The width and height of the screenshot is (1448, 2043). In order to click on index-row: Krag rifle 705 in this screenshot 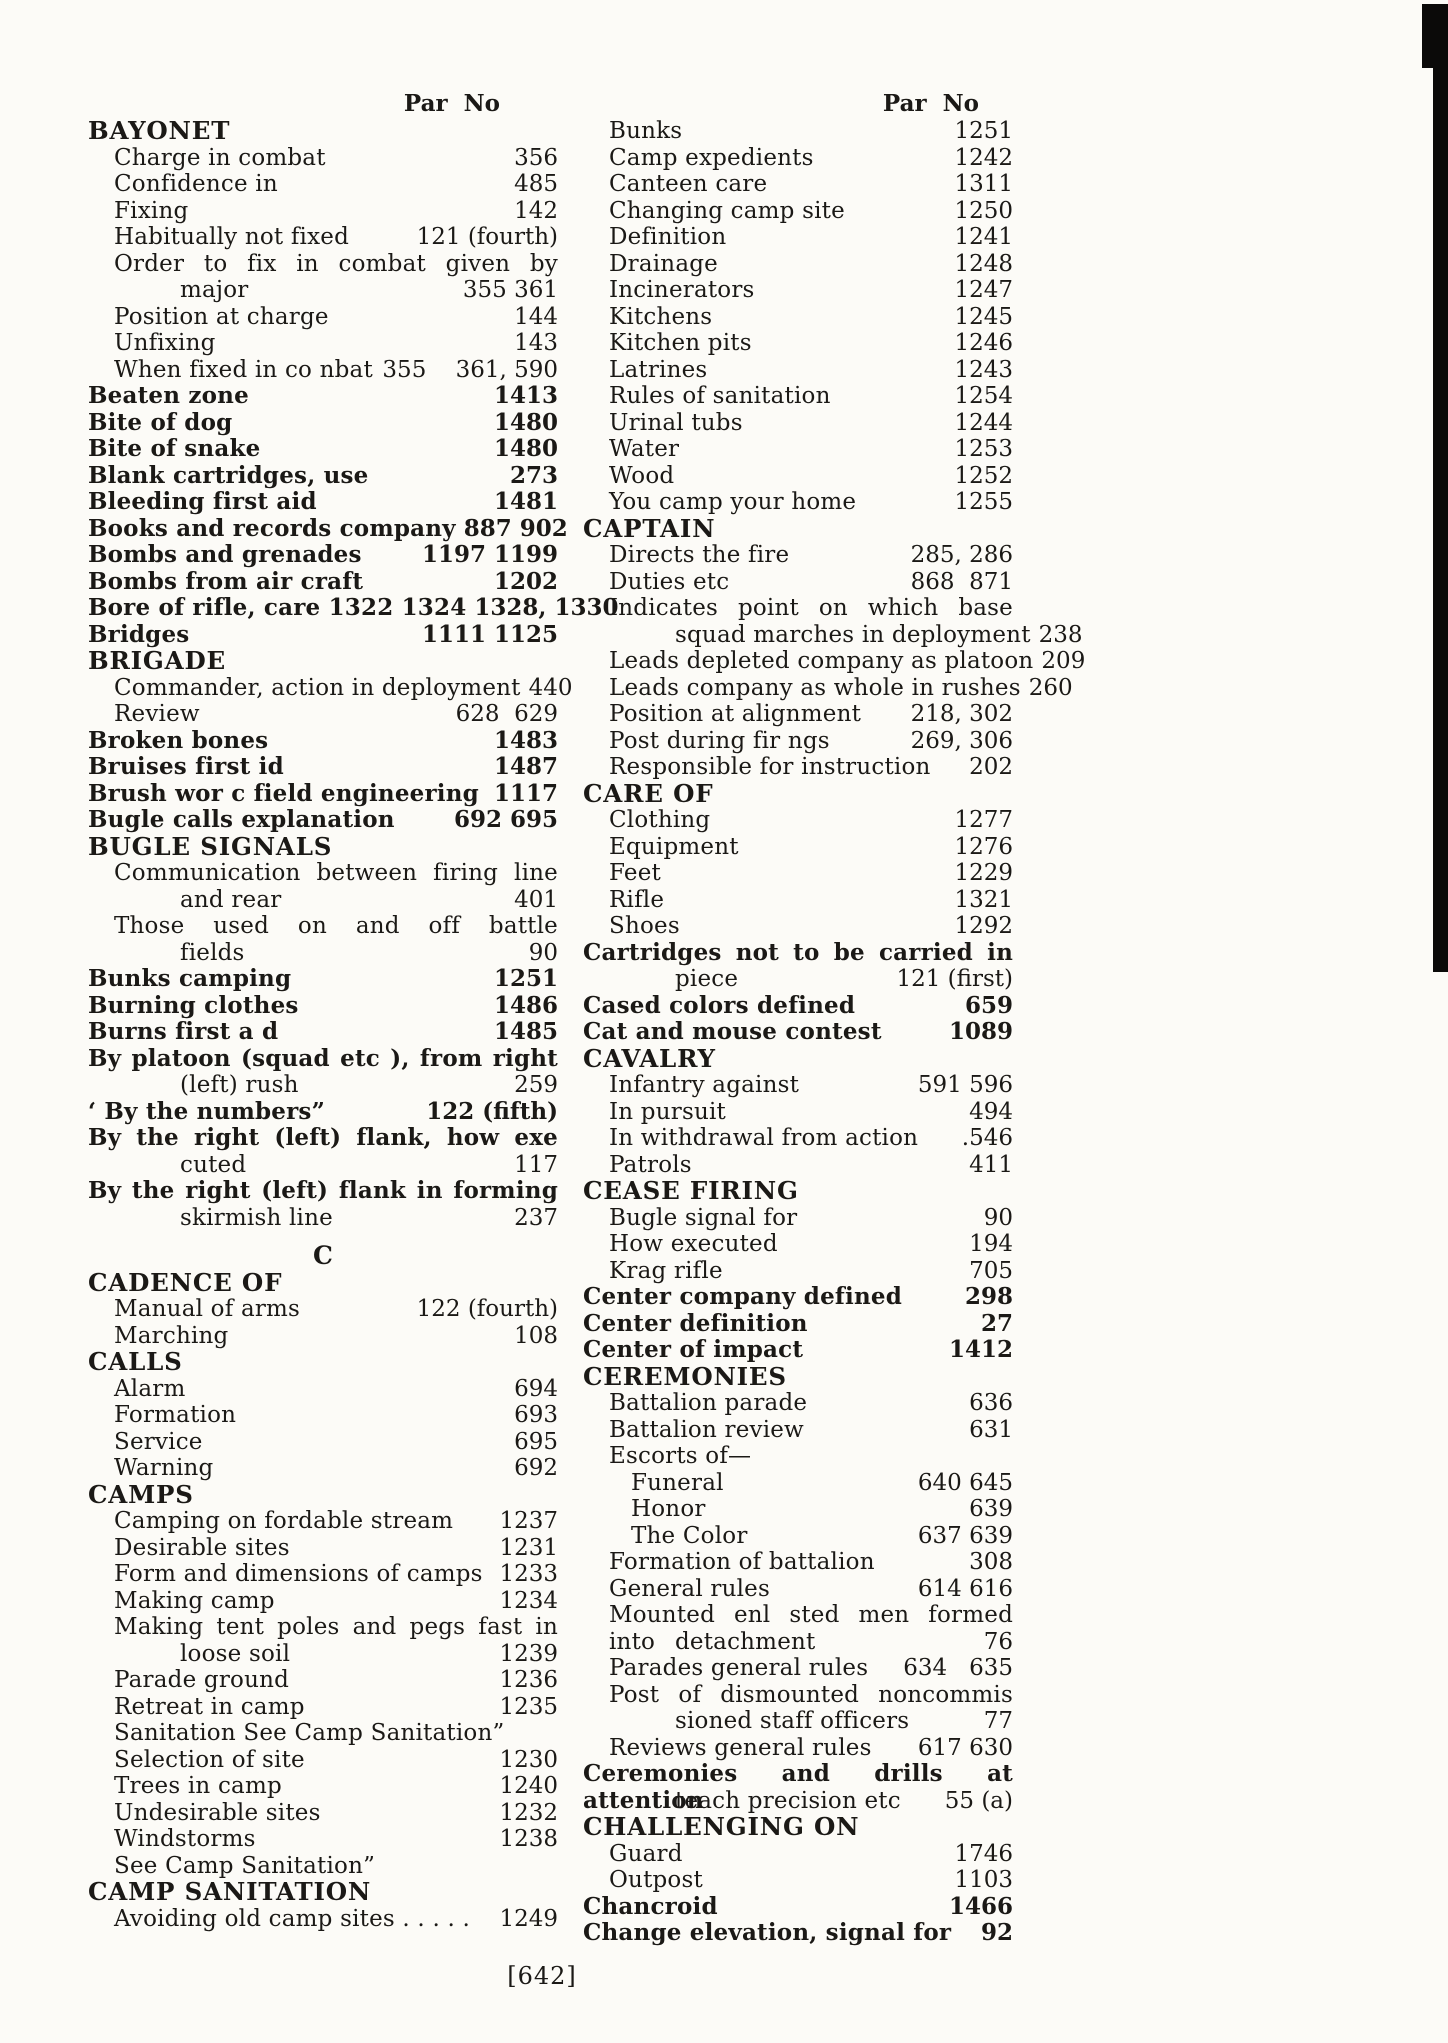, I will do `click(798, 1271)`.